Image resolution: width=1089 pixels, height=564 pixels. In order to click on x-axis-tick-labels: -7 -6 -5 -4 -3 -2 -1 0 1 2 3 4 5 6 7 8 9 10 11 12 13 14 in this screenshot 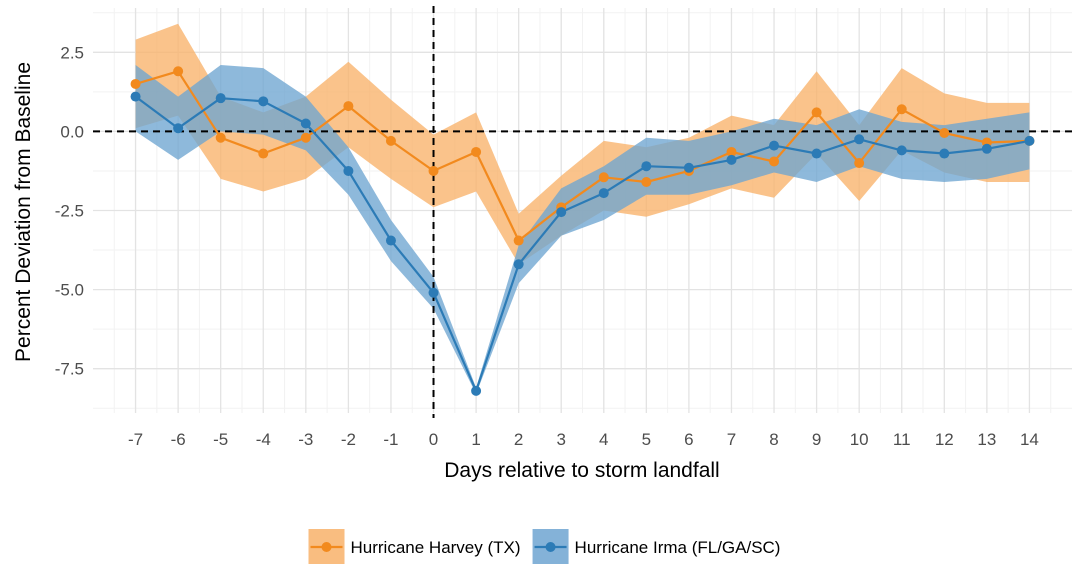, I will do `click(583, 439)`.